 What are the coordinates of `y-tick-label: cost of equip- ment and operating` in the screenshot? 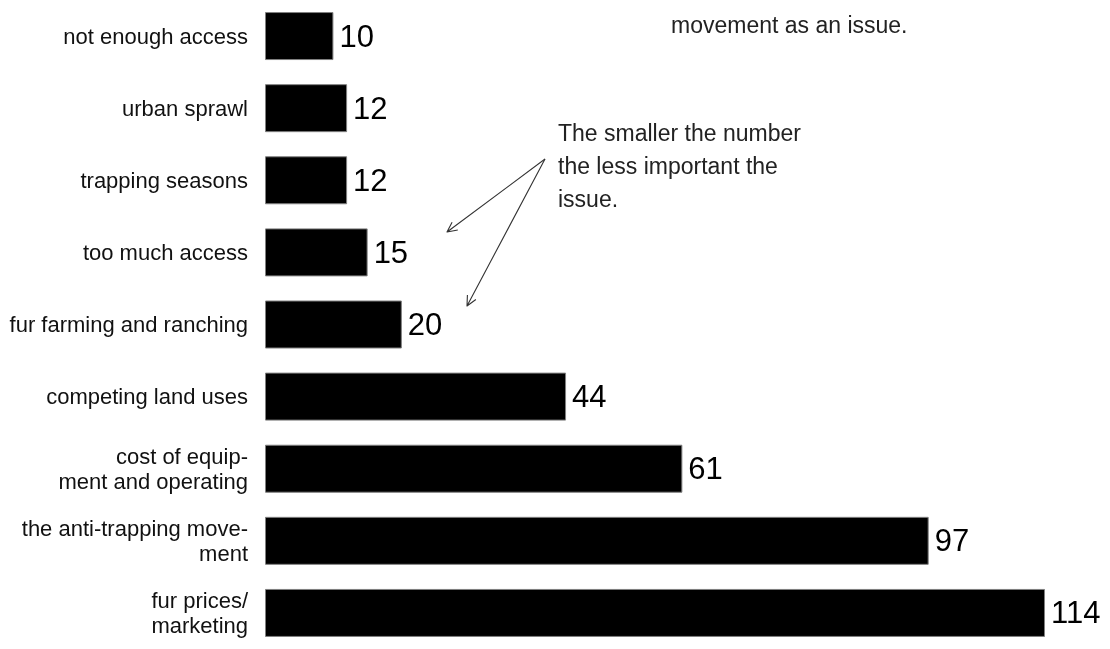 It's located at (153, 468).